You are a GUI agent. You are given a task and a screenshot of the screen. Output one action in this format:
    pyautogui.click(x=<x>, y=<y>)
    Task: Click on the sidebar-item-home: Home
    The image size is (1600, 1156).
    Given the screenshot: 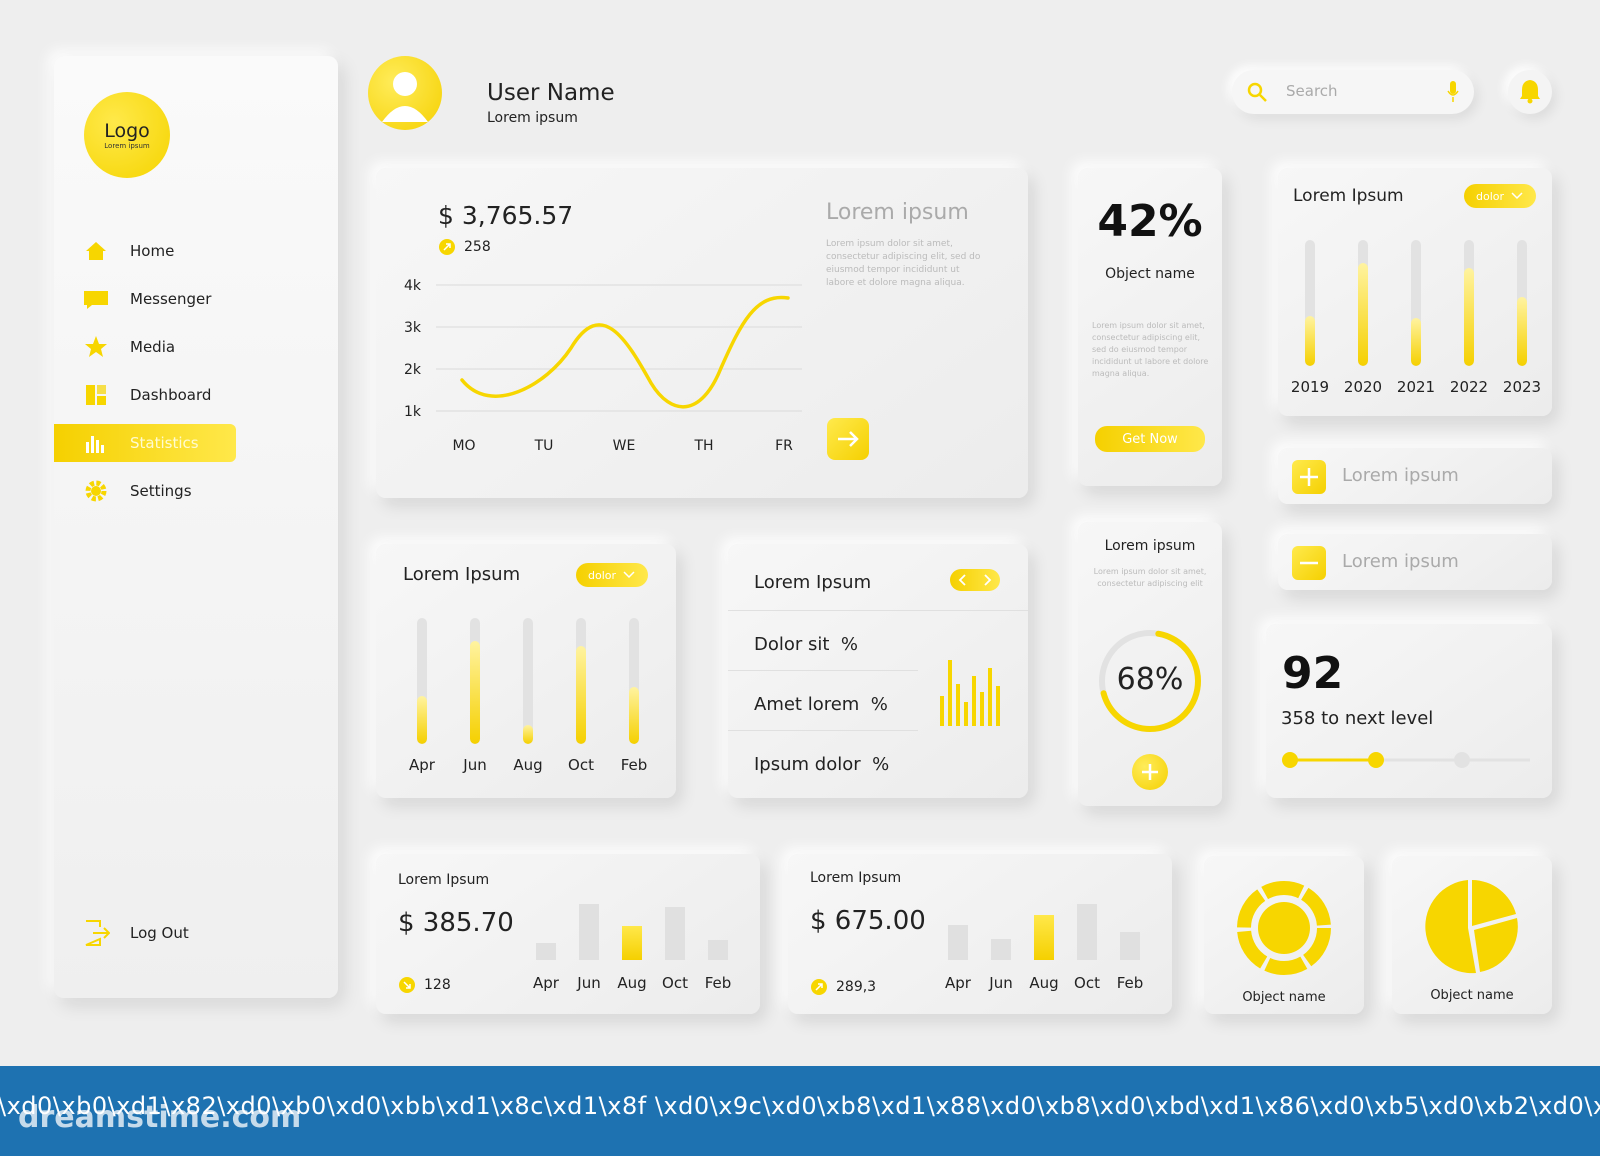 What is the action you would take?
    pyautogui.click(x=196, y=251)
    